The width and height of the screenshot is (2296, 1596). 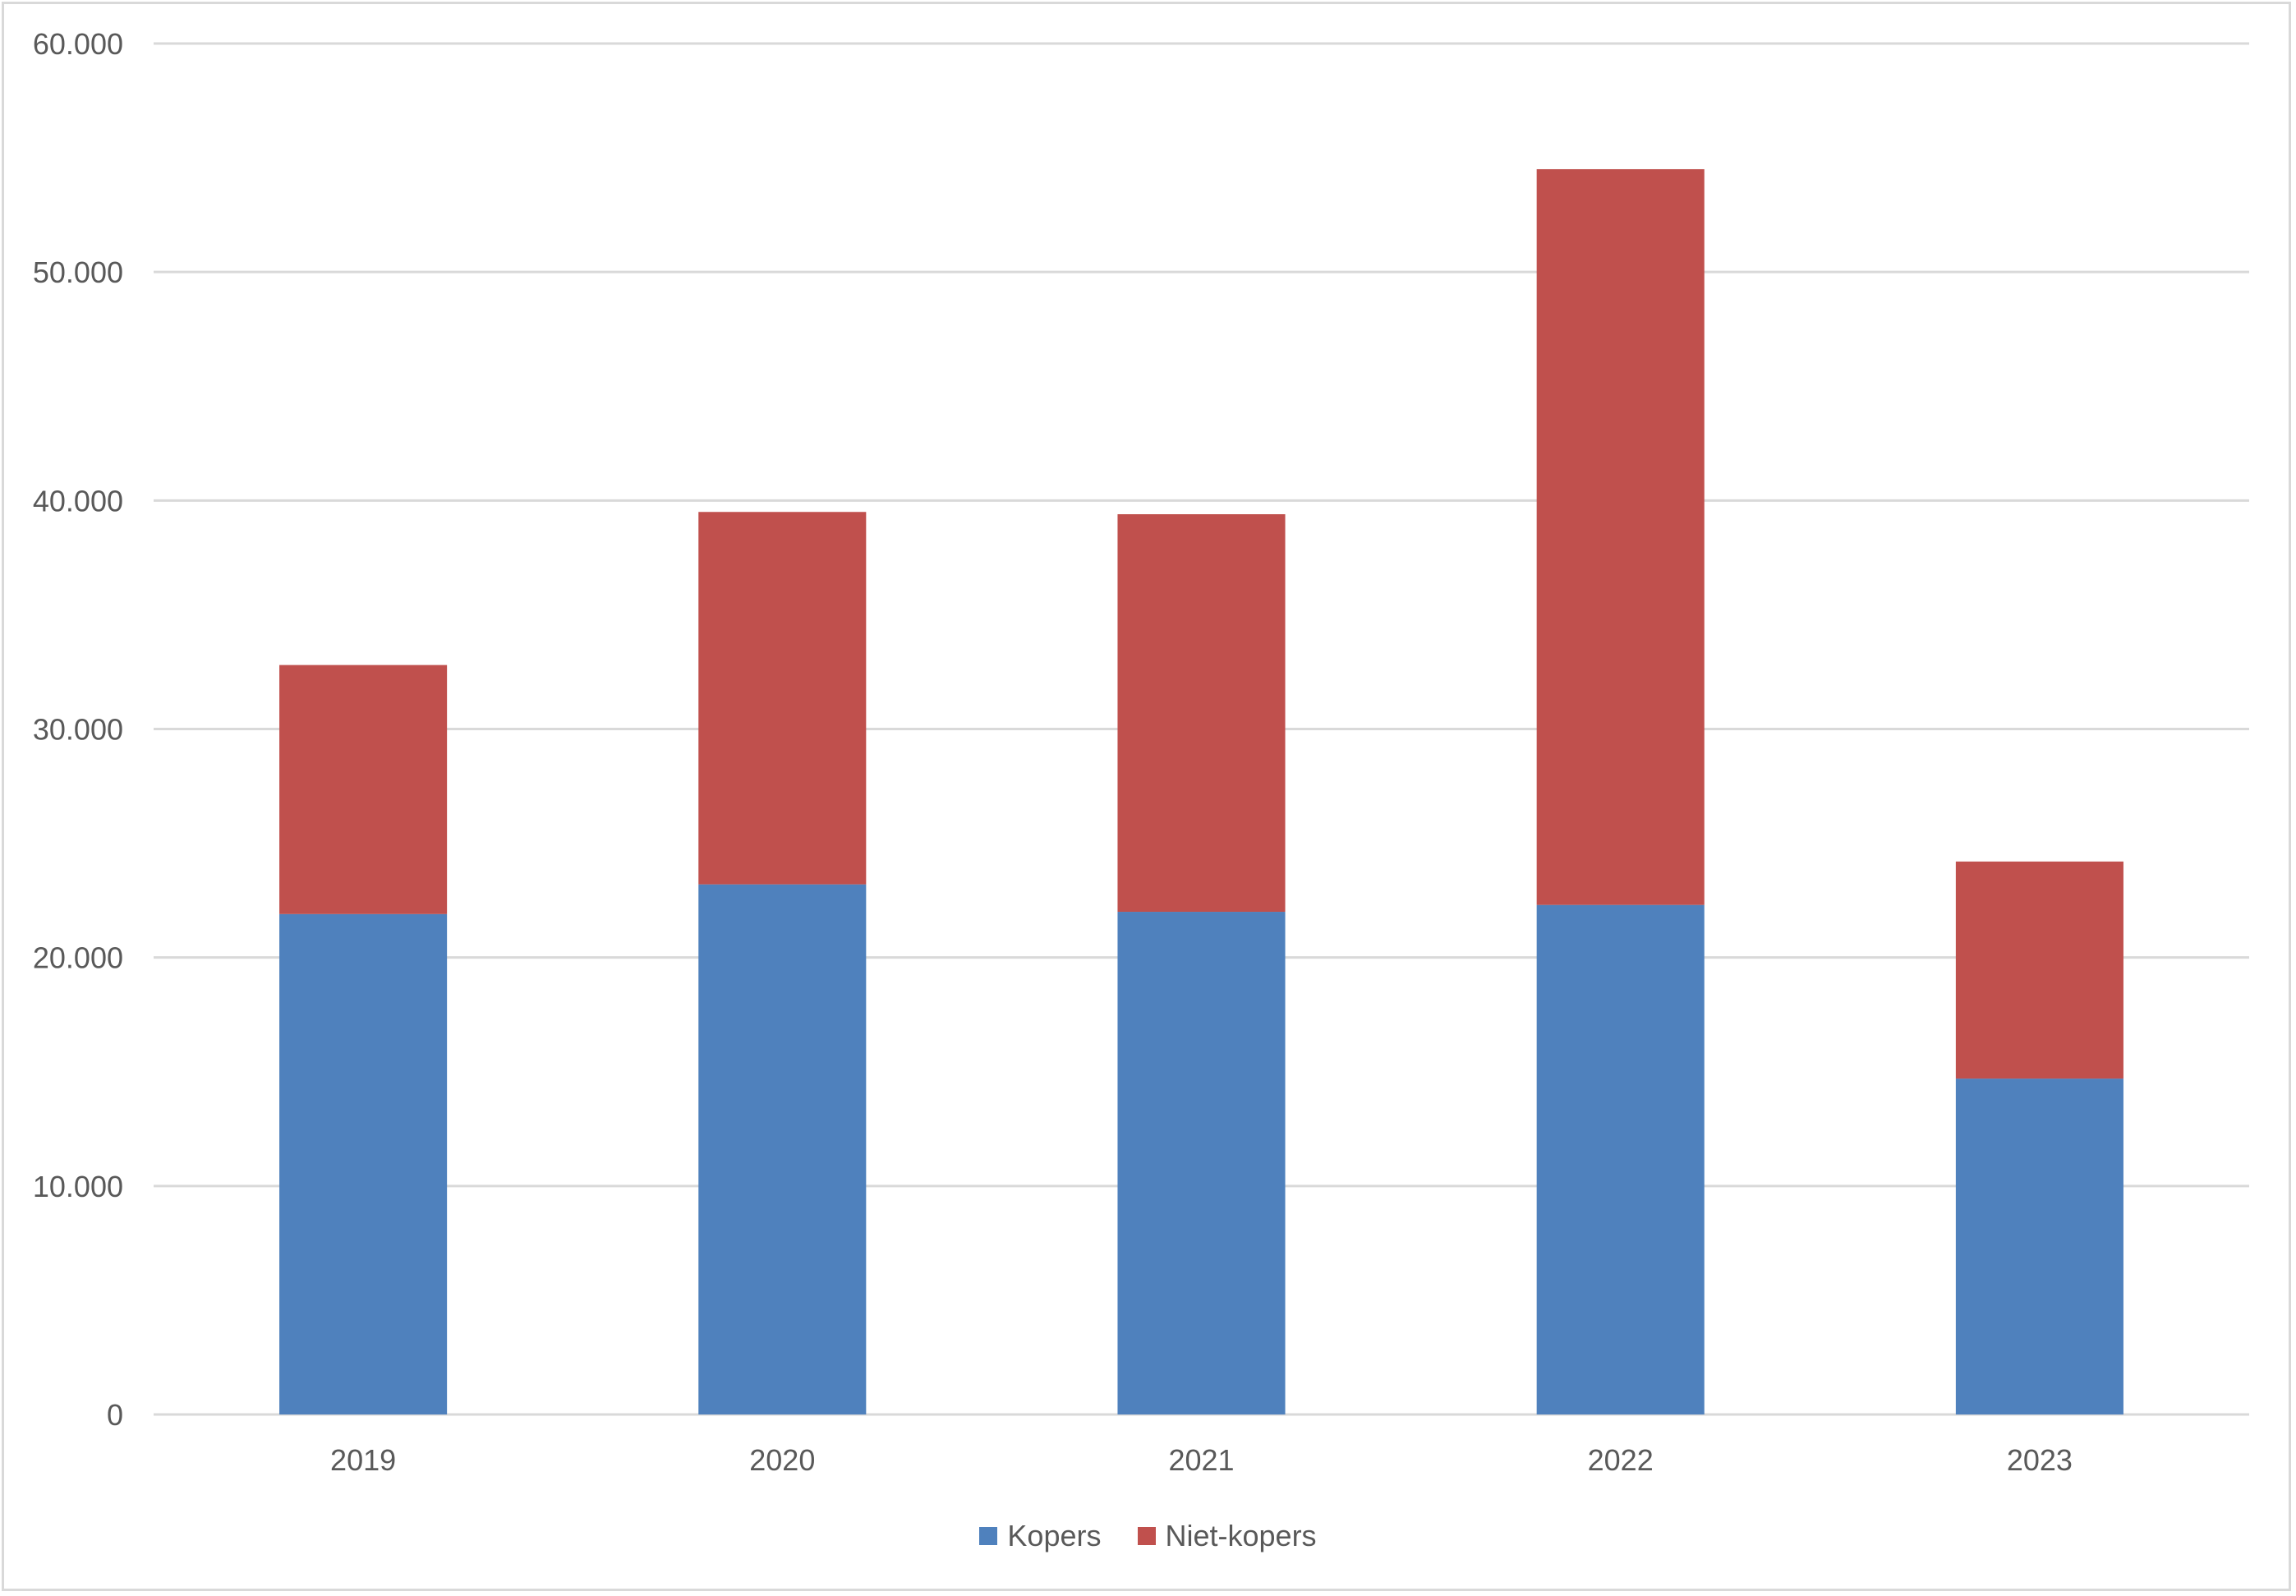 I want to click on y-tick-label: 30.000, so click(x=78, y=730).